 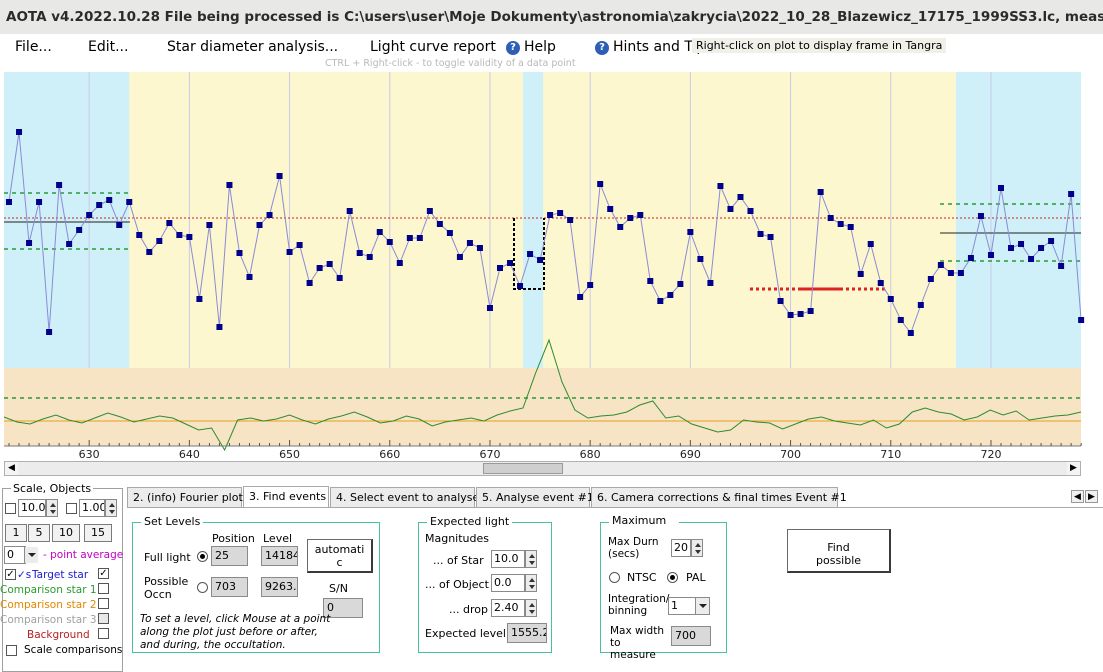 What do you see at coordinates (614, 577) in the screenshot?
I see `ntsc-radio` at bounding box center [614, 577].